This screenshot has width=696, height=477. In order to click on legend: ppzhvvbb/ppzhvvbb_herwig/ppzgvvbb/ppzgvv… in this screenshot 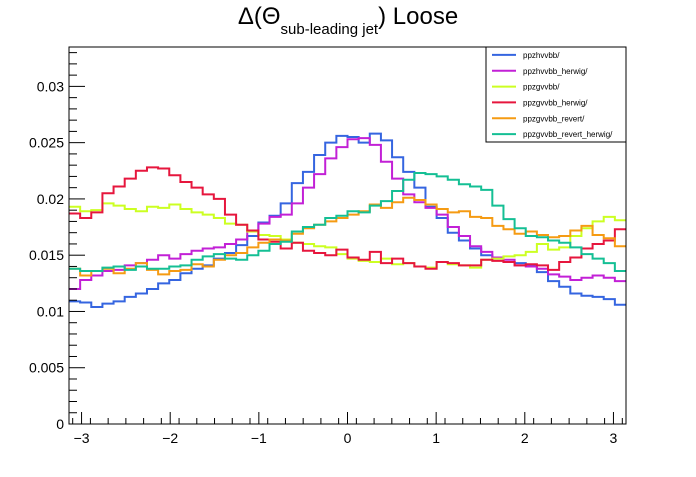, I will do `click(556, 94)`.